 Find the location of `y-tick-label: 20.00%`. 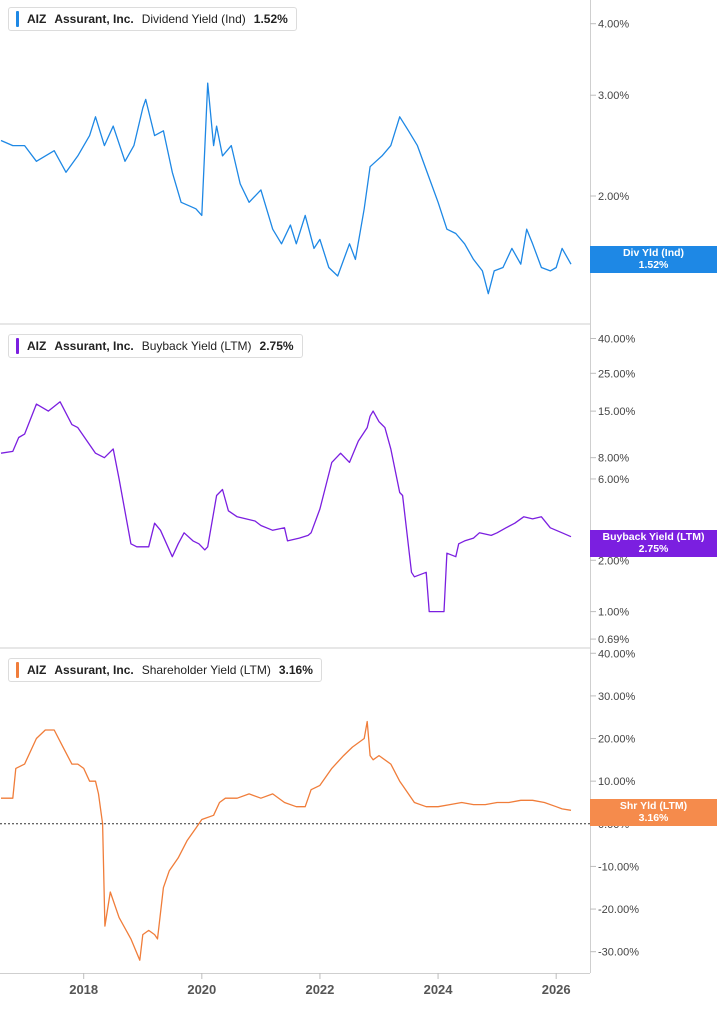

y-tick-label: 20.00% is located at coordinates (617, 740).